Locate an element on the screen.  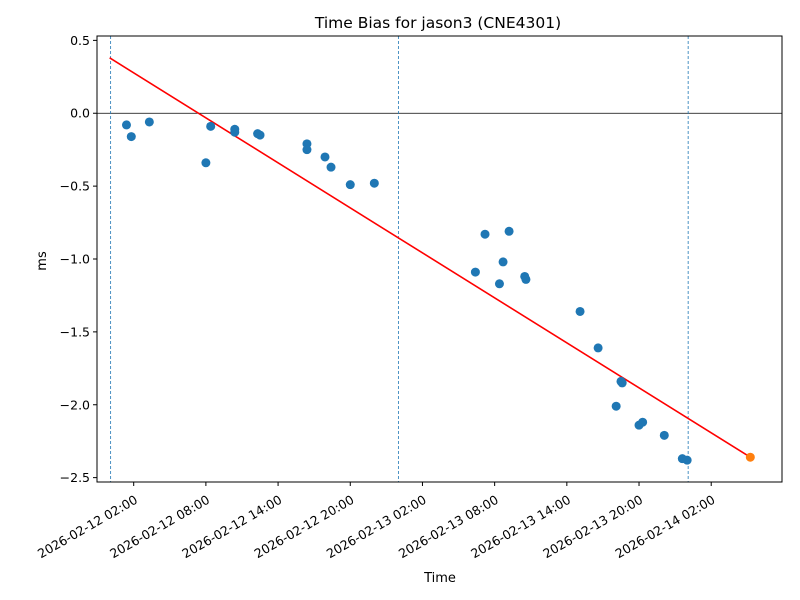
y-tick-label: −2.0 is located at coordinates (75, 404).